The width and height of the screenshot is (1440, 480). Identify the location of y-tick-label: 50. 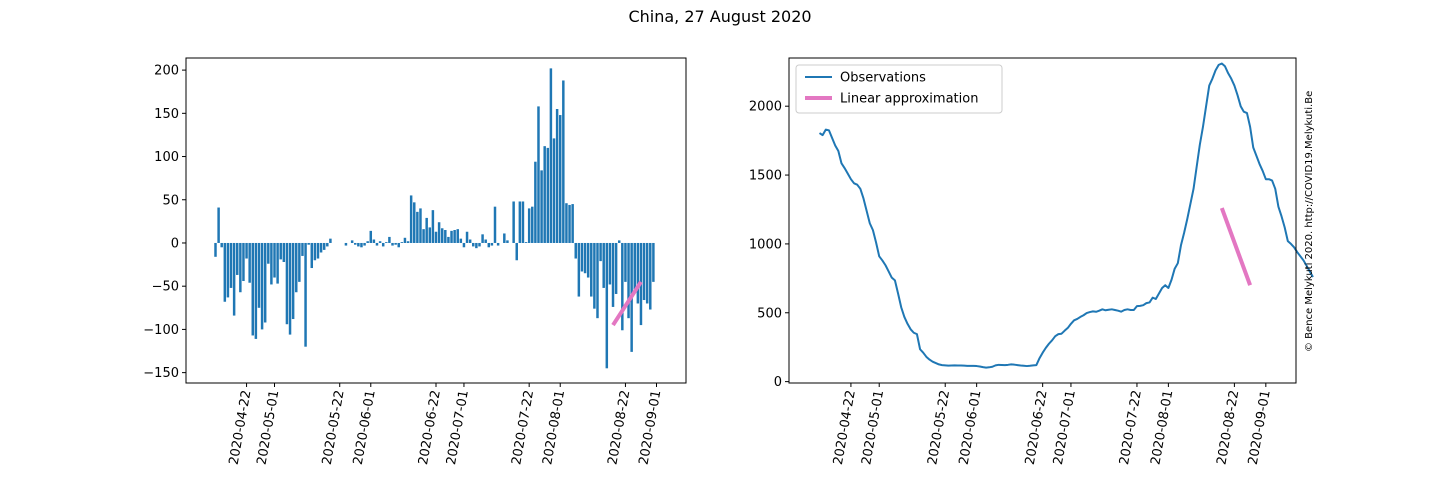
(170, 200).